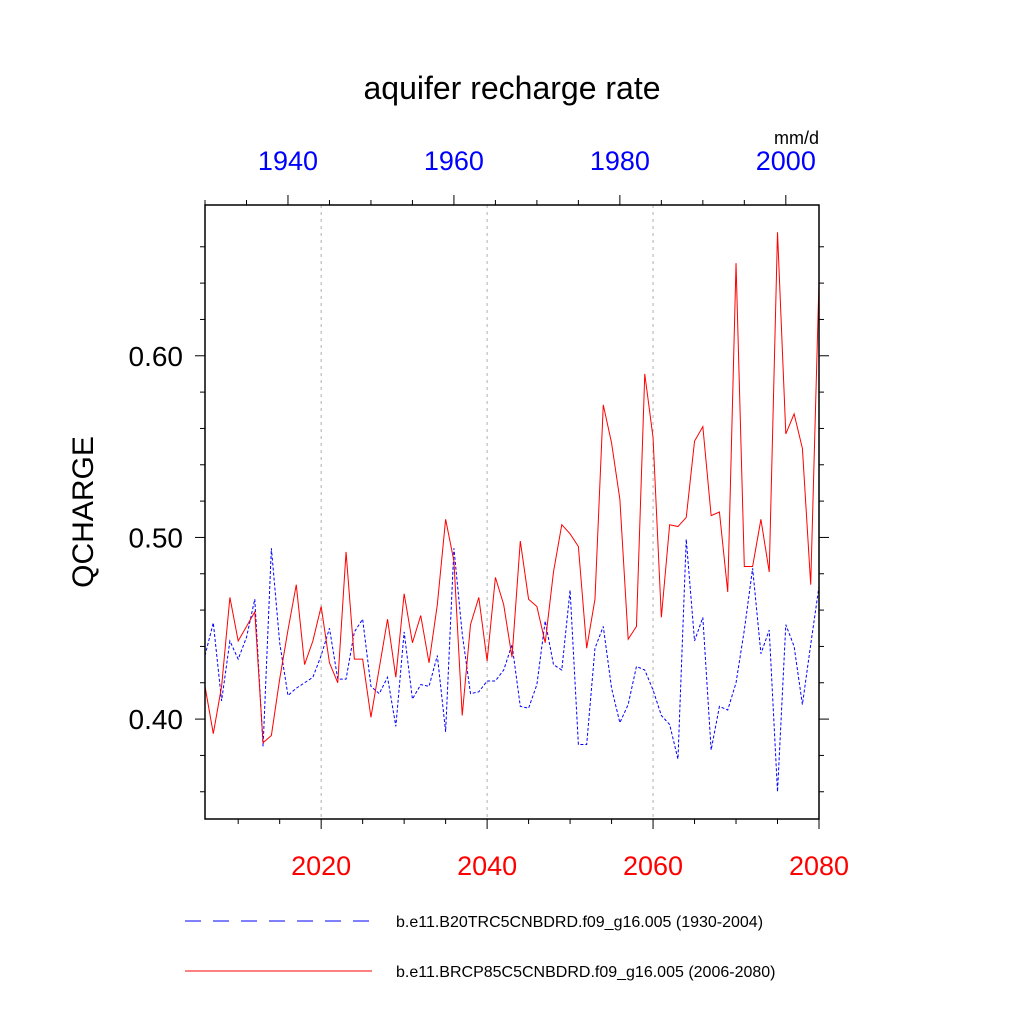 The image size is (1024, 1024). What do you see at coordinates (819, 866) in the screenshot?
I see `x-bottom-tick-label: 2080` at bounding box center [819, 866].